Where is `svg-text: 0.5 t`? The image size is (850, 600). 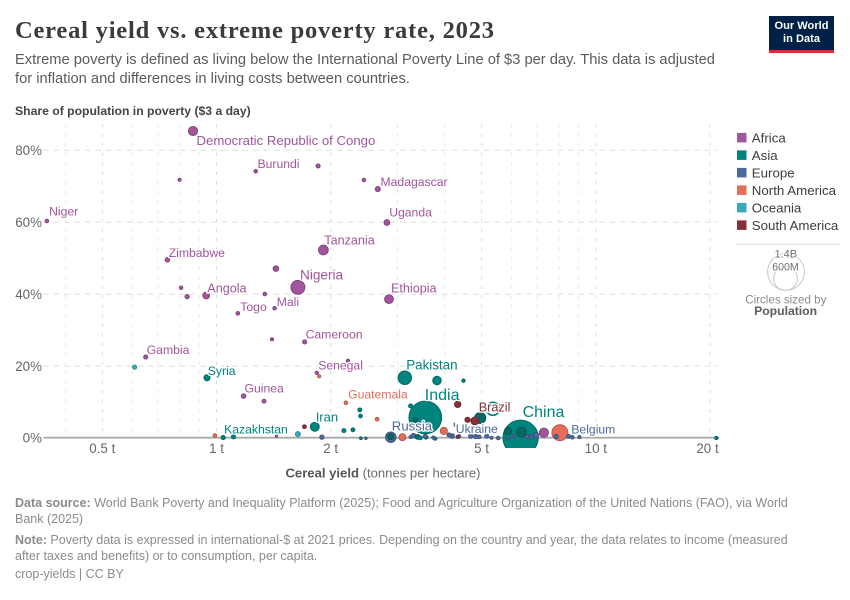
svg-text: 0.5 t is located at coordinates (102, 448).